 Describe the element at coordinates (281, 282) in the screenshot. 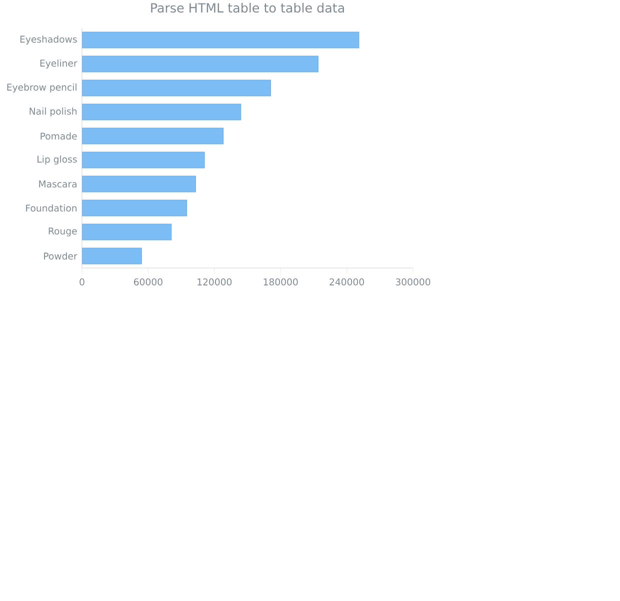

I see `x-tick-label: 180000` at that location.